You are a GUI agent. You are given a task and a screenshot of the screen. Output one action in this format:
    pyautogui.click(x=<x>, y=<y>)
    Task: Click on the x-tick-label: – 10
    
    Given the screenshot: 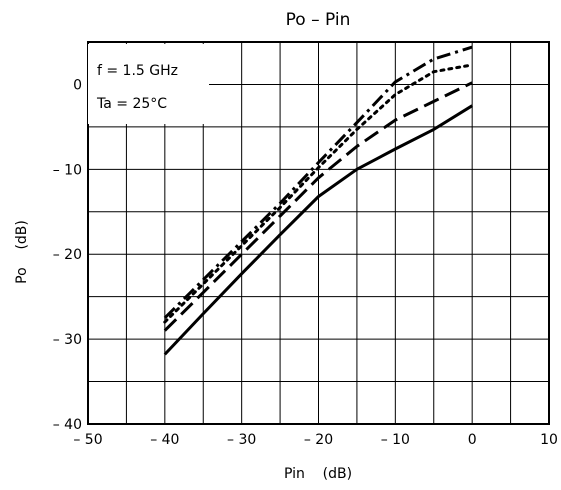 What is the action you would take?
    pyautogui.click(x=395, y=440)
    